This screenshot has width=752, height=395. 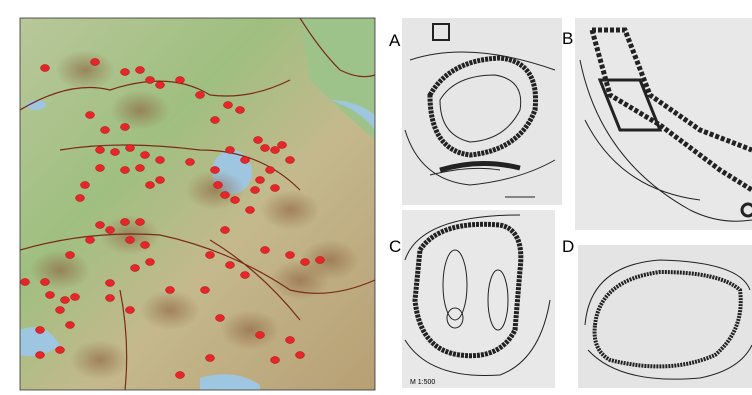 What do you see at coordinates (665, 316) in the screenshot?
I see `plan-d` at bounding box center [665, 316].